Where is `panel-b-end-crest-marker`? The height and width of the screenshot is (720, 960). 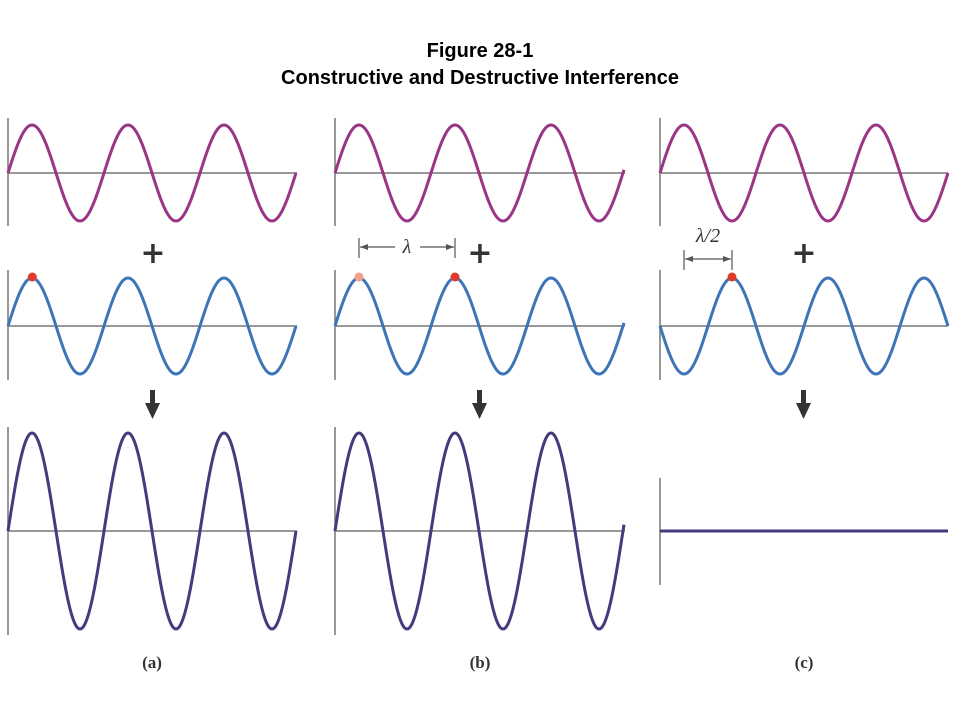 panel-b-end-crest-marker is located at coordinates (455, 277).